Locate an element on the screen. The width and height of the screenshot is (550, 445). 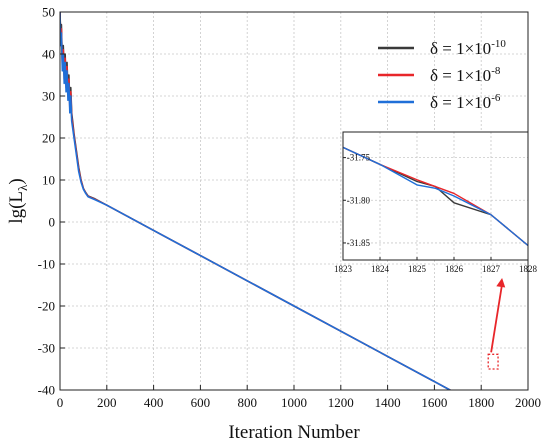
inset-background is located at coordinates (435, 196).